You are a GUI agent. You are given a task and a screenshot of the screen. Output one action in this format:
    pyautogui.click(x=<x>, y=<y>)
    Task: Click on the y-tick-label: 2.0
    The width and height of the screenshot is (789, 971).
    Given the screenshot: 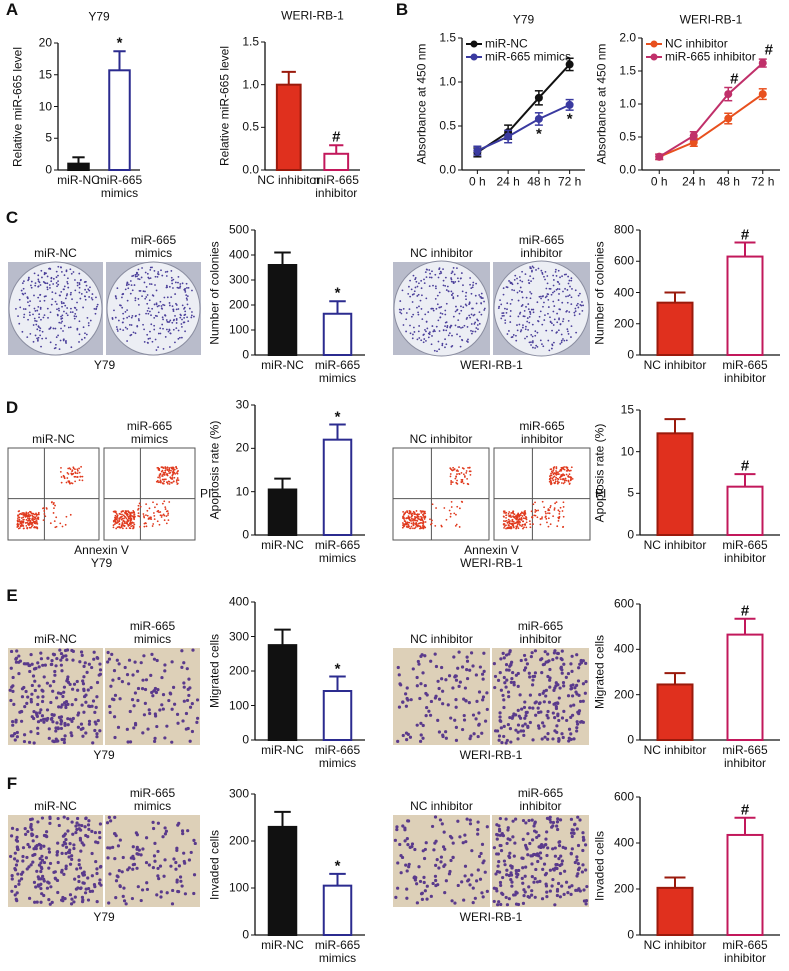 What is the action you would take?
    pyautogui.click(x=627, y=38)
    